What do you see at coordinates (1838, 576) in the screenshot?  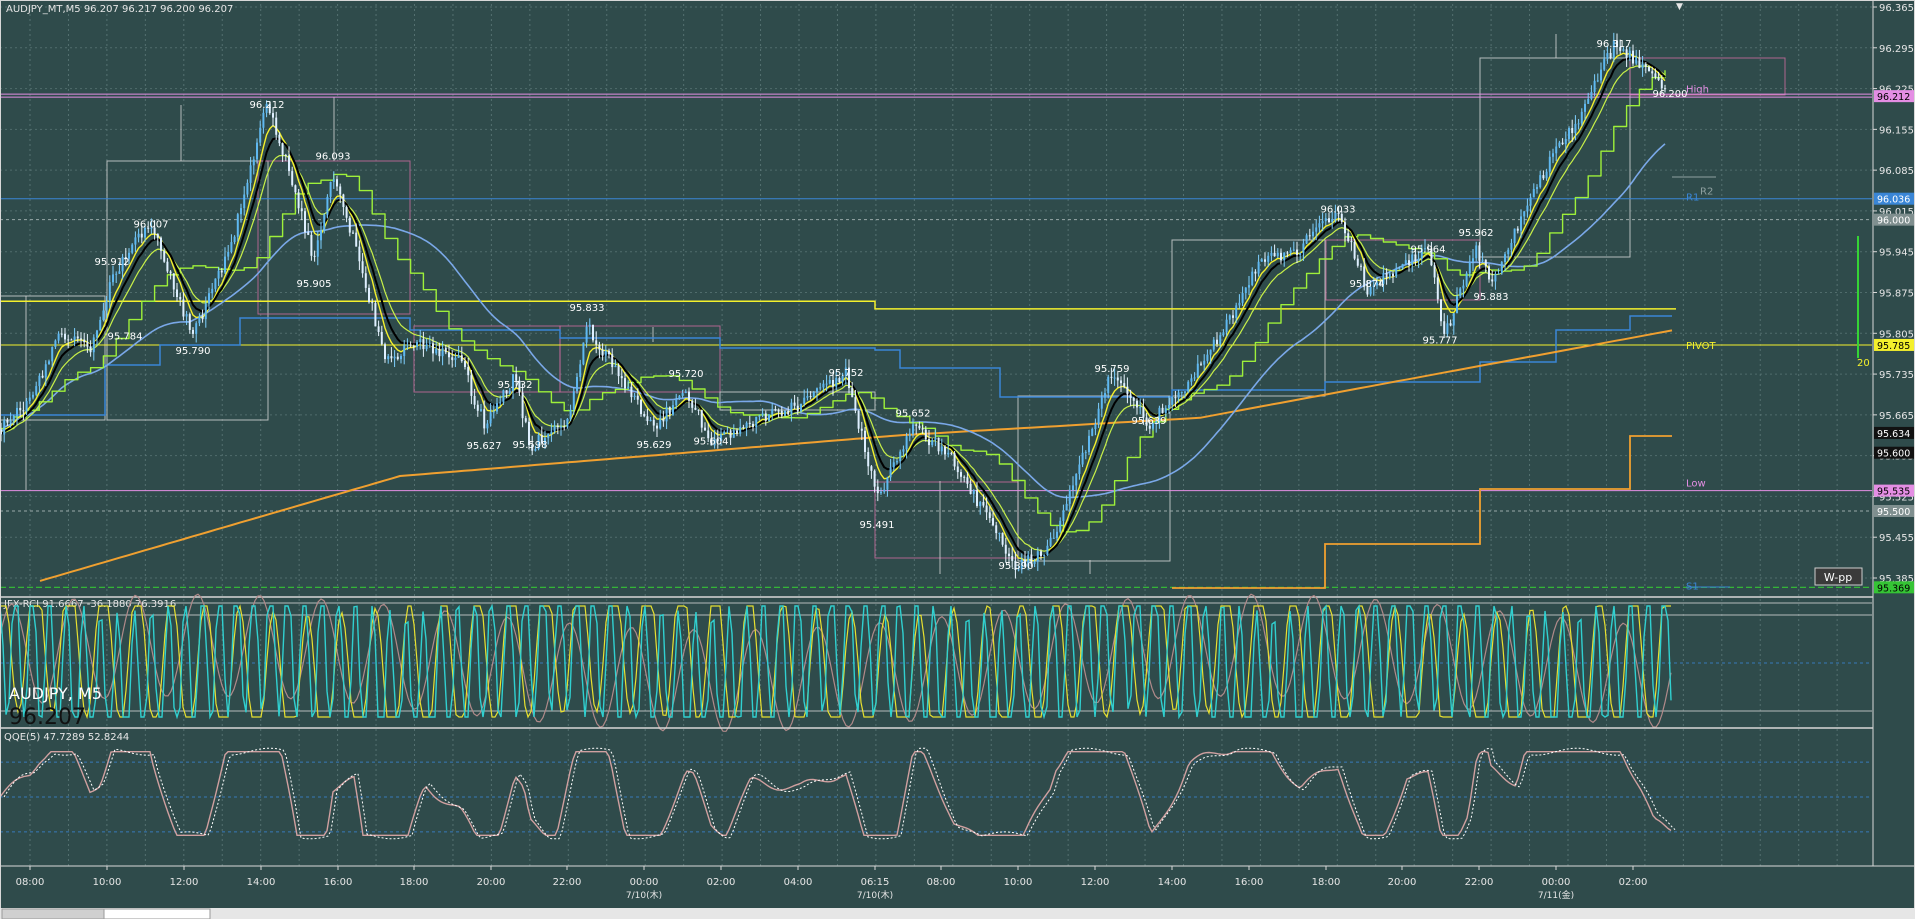 I see `wpp-button` at bounding box center [1838, 576].